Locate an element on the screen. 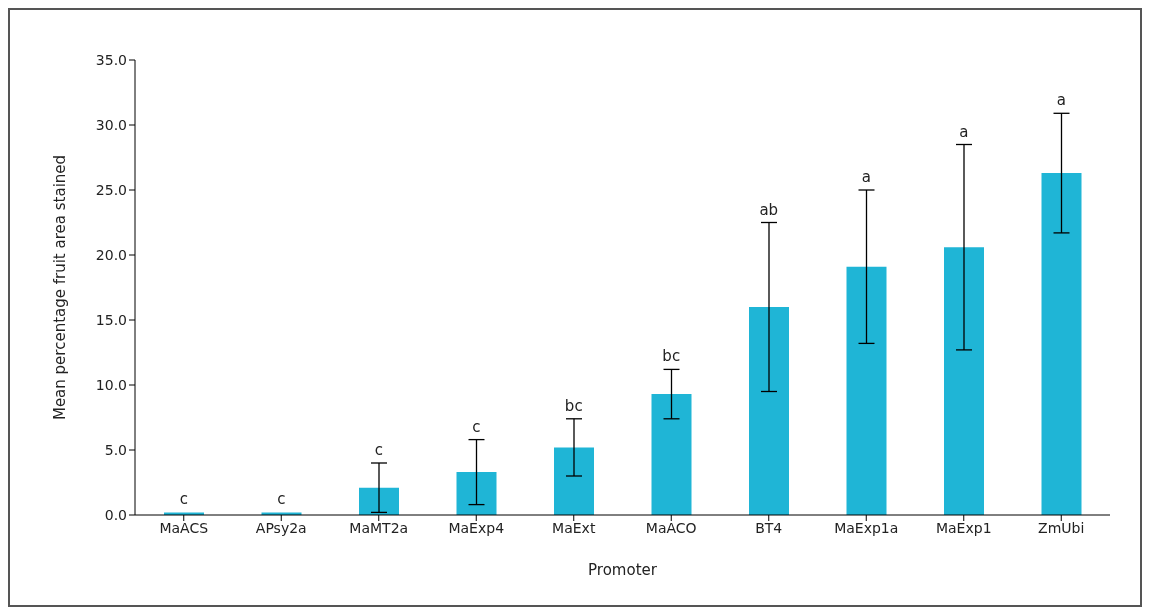  y-tick-label: 15.0 is located at coordinates (111, 319).